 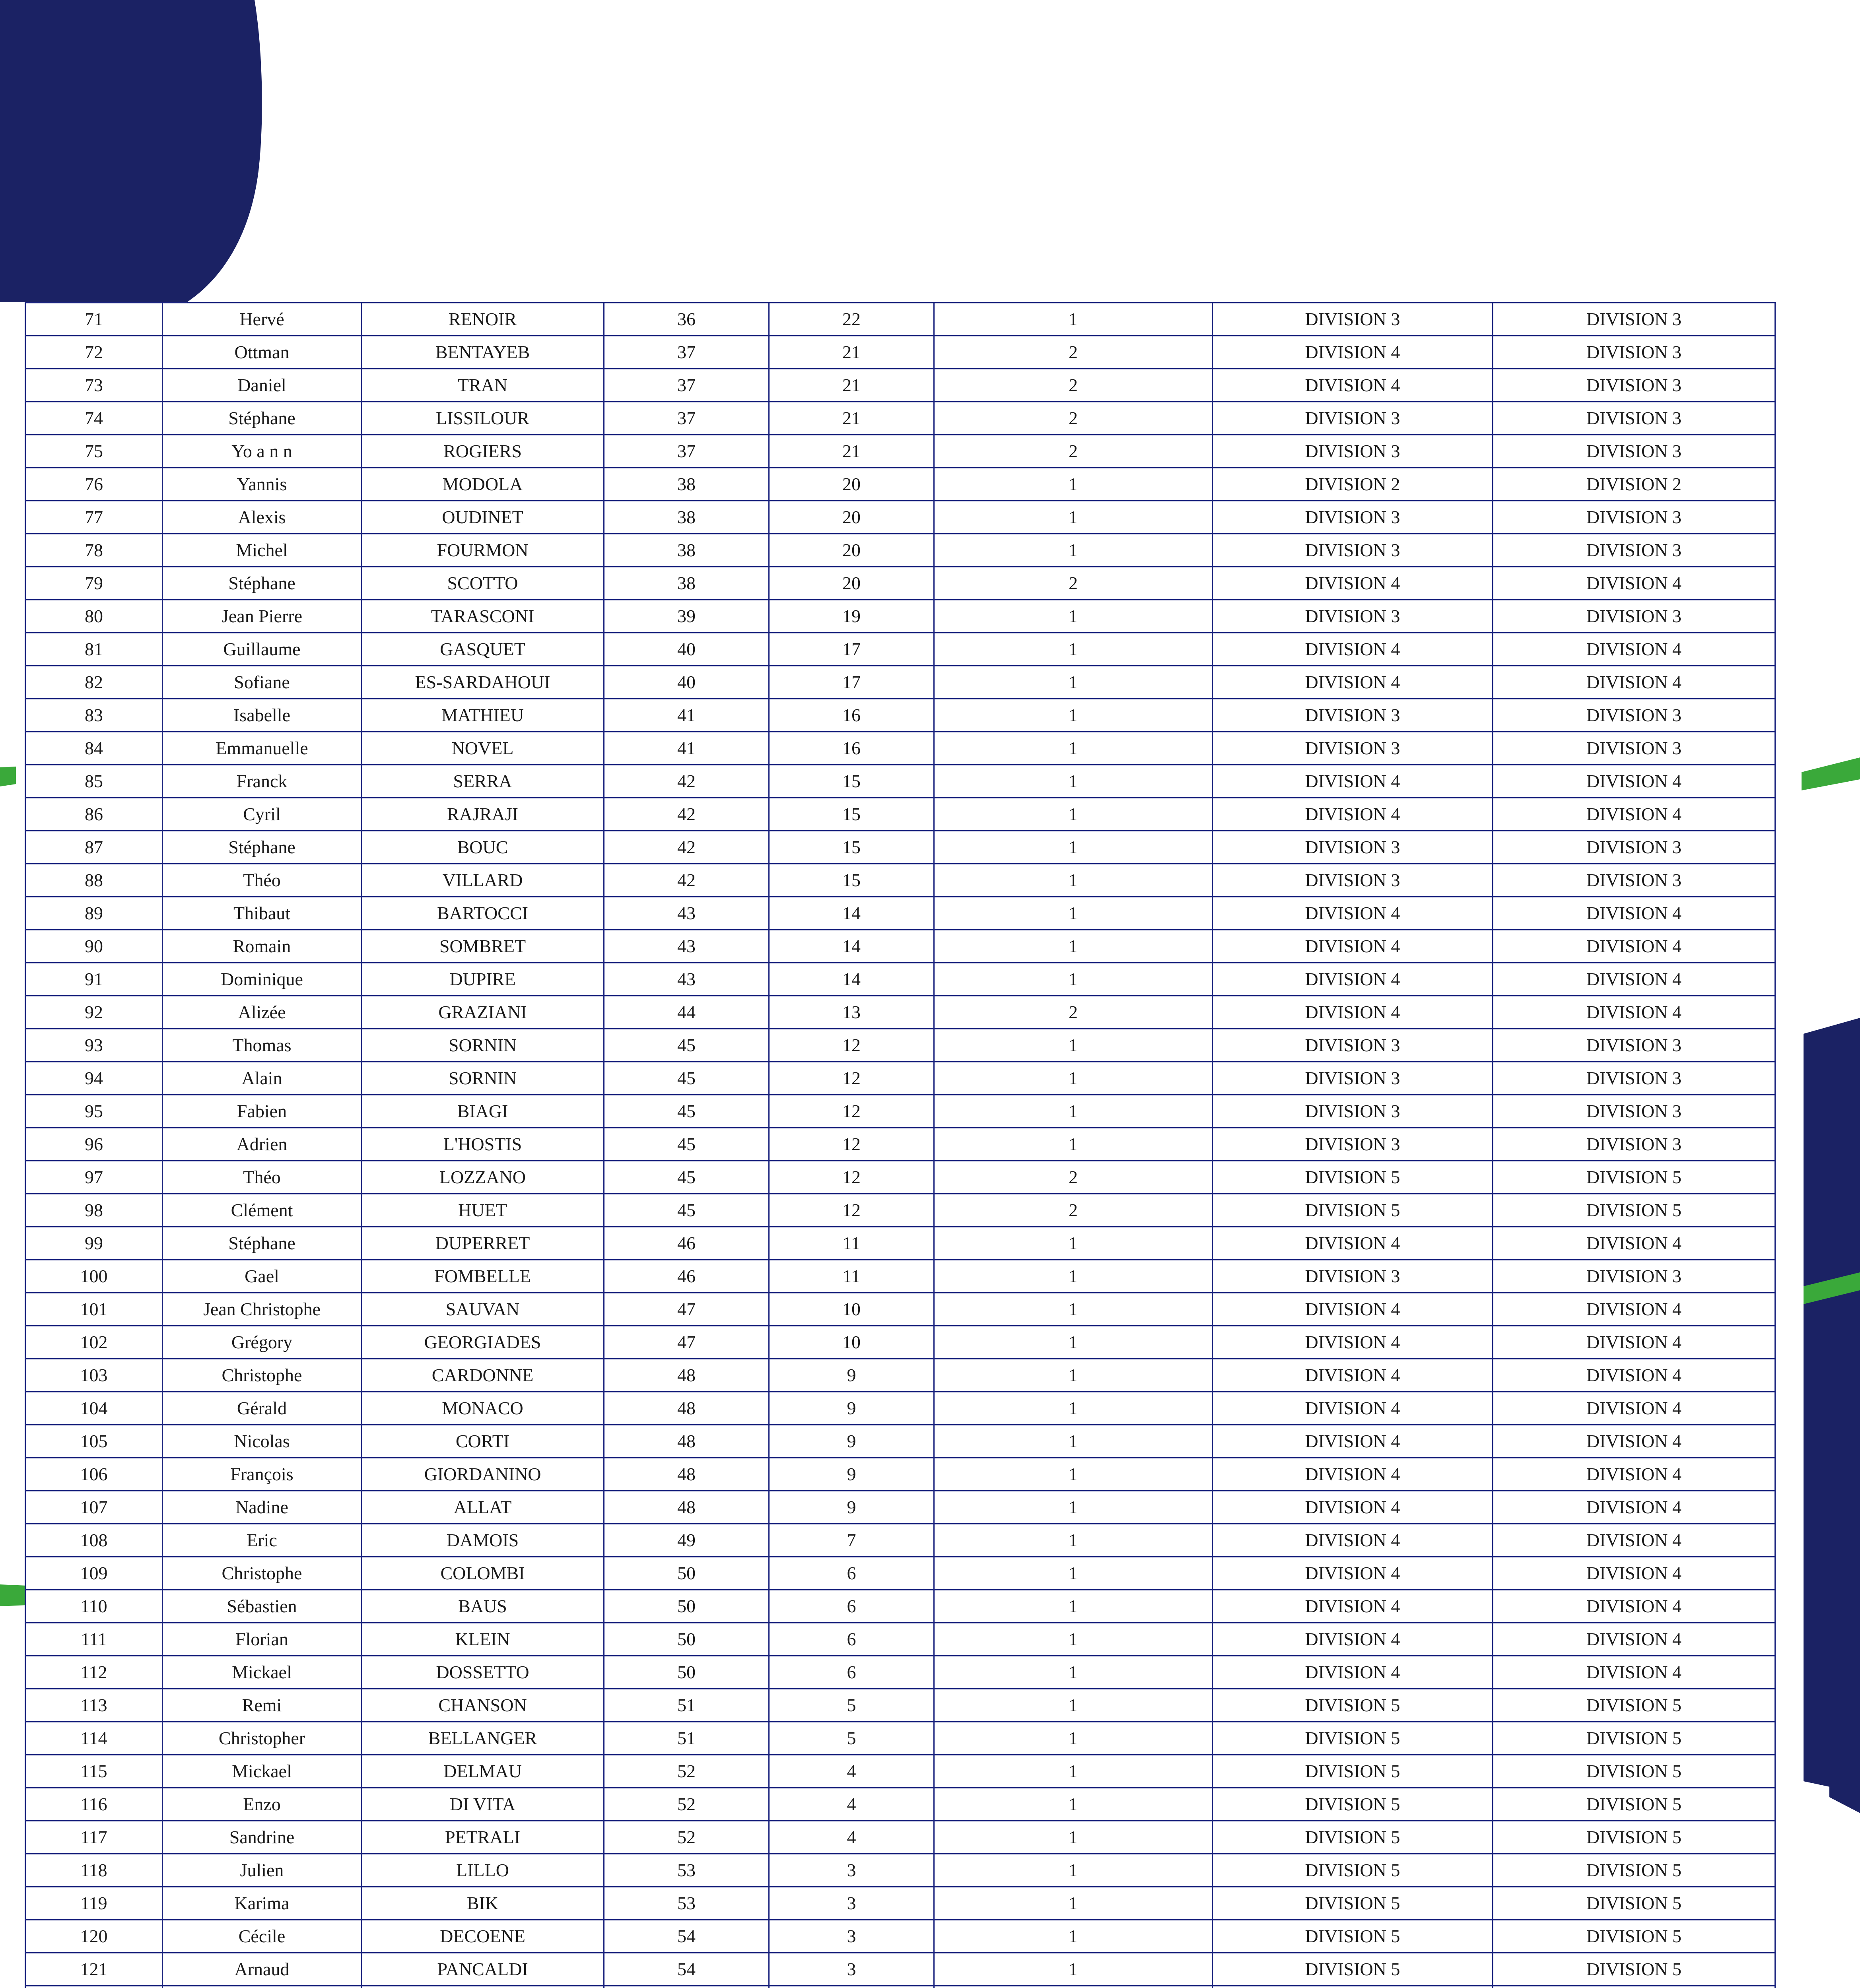 What do you see at coordinates (483, 1507) in the screenshot?
I see `cell-last_name: ALLAT` at bounding box center [483, 1507].